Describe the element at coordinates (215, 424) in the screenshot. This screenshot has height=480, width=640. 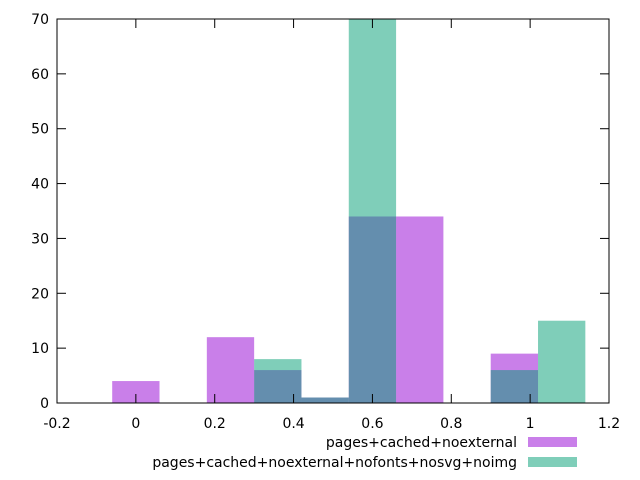
I see `x-tick-label: 0.2` at that location.